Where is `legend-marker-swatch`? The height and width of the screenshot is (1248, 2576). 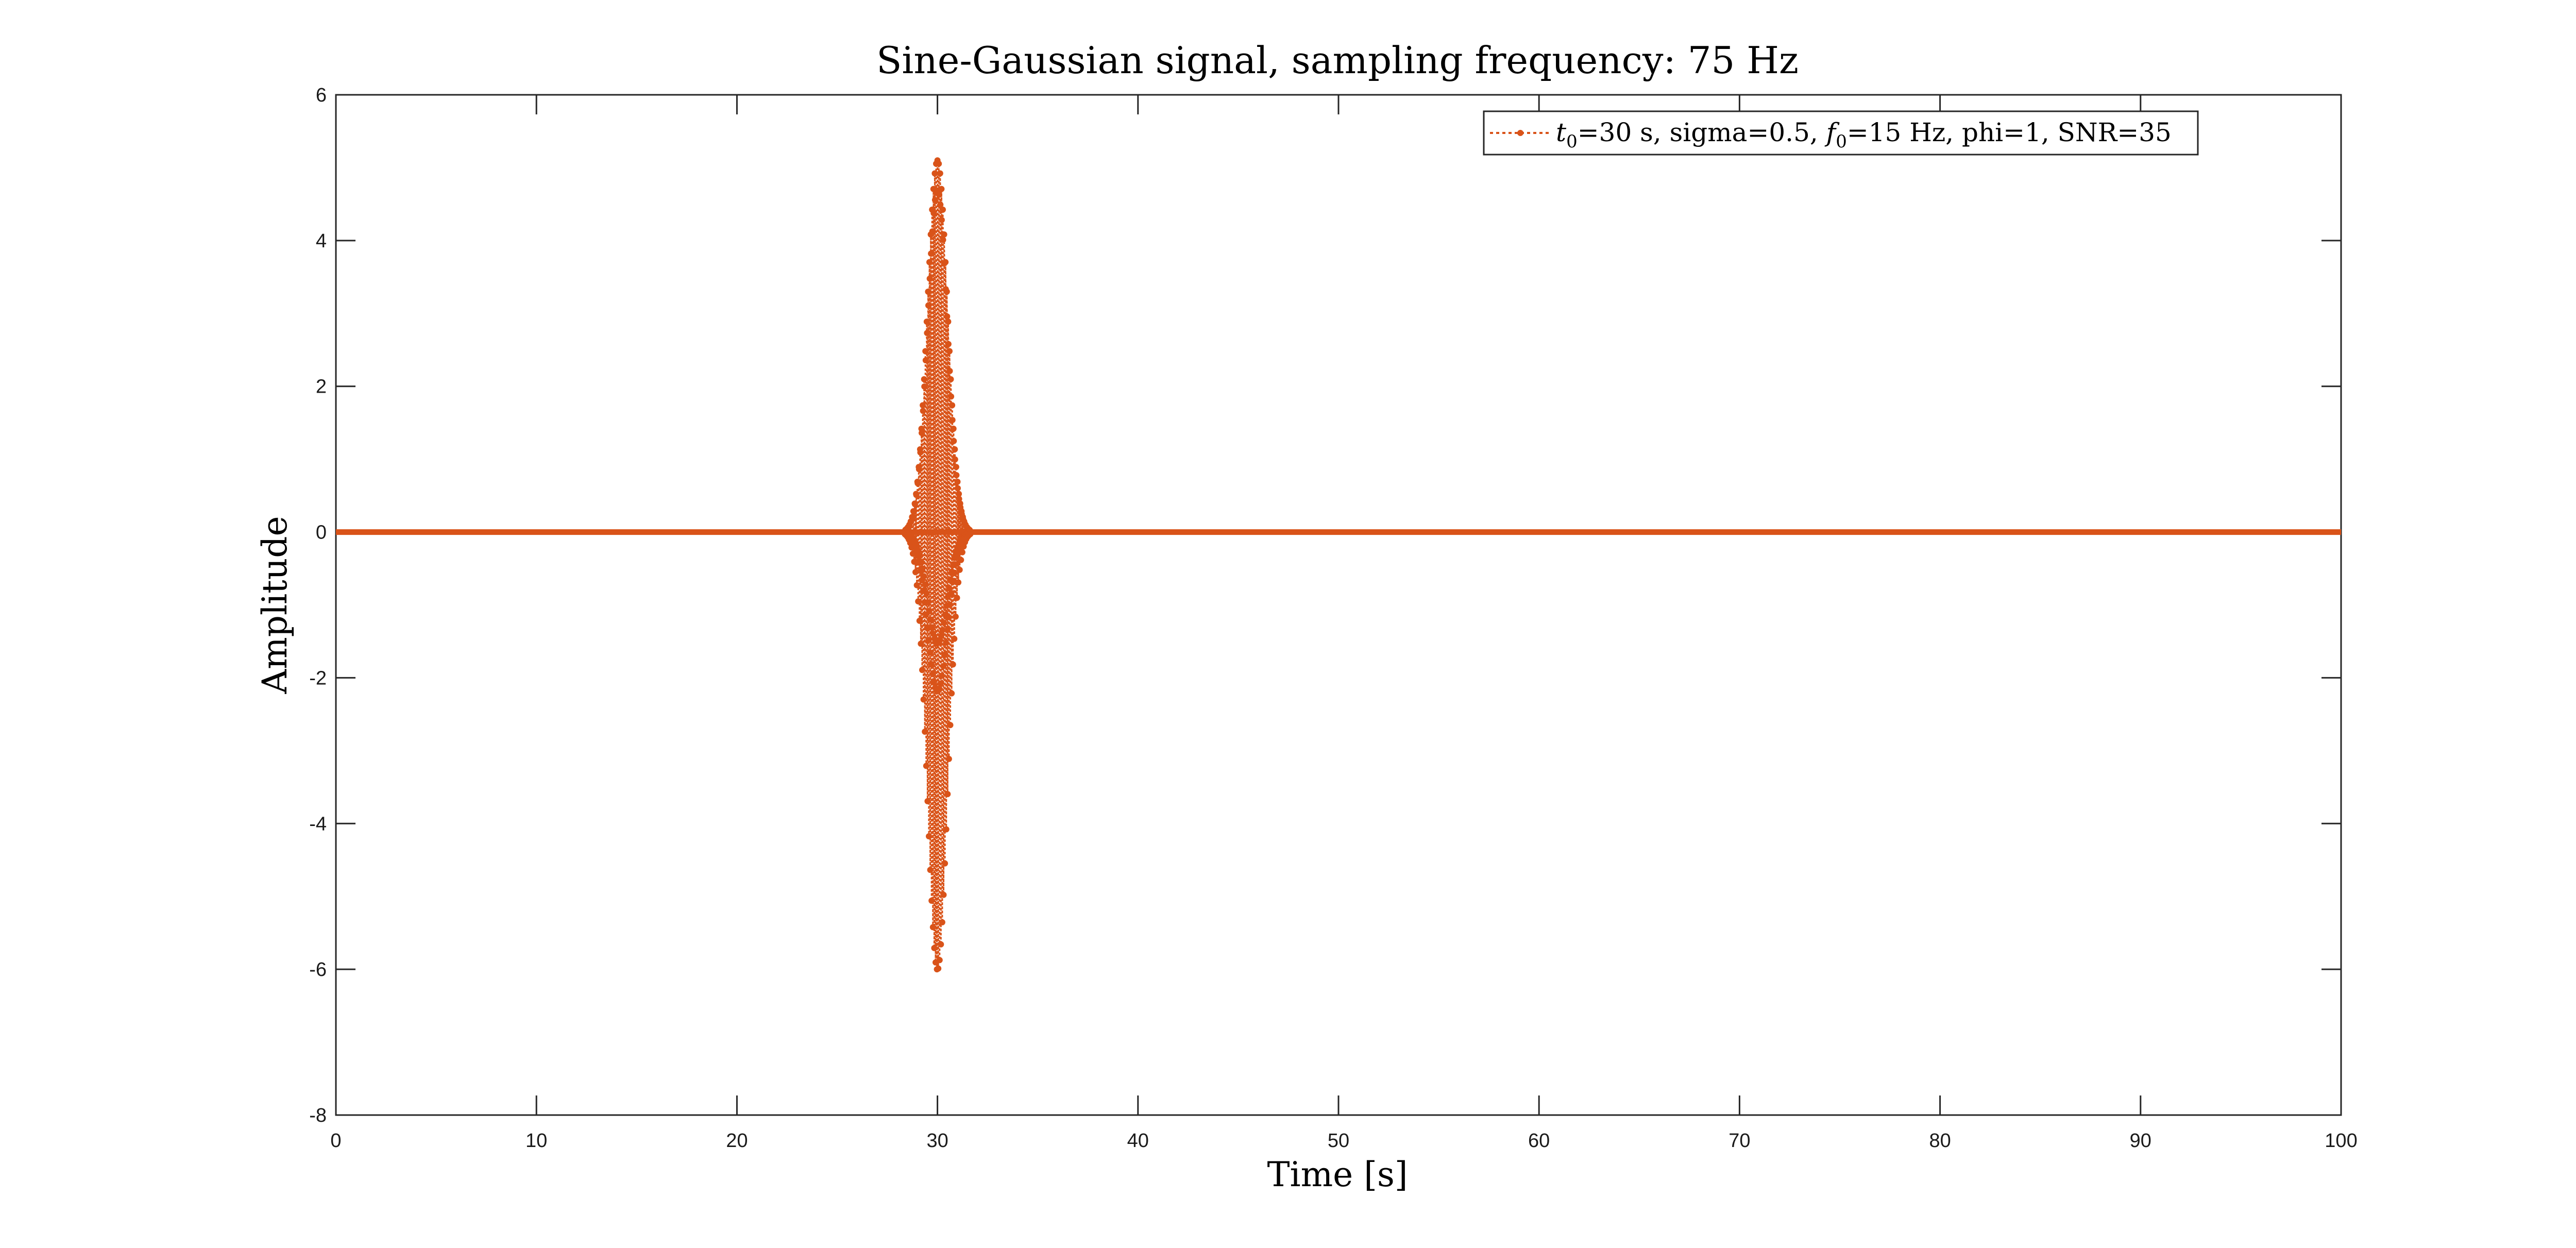
legend-marker-swatch is located at coordinates (1520, 133).